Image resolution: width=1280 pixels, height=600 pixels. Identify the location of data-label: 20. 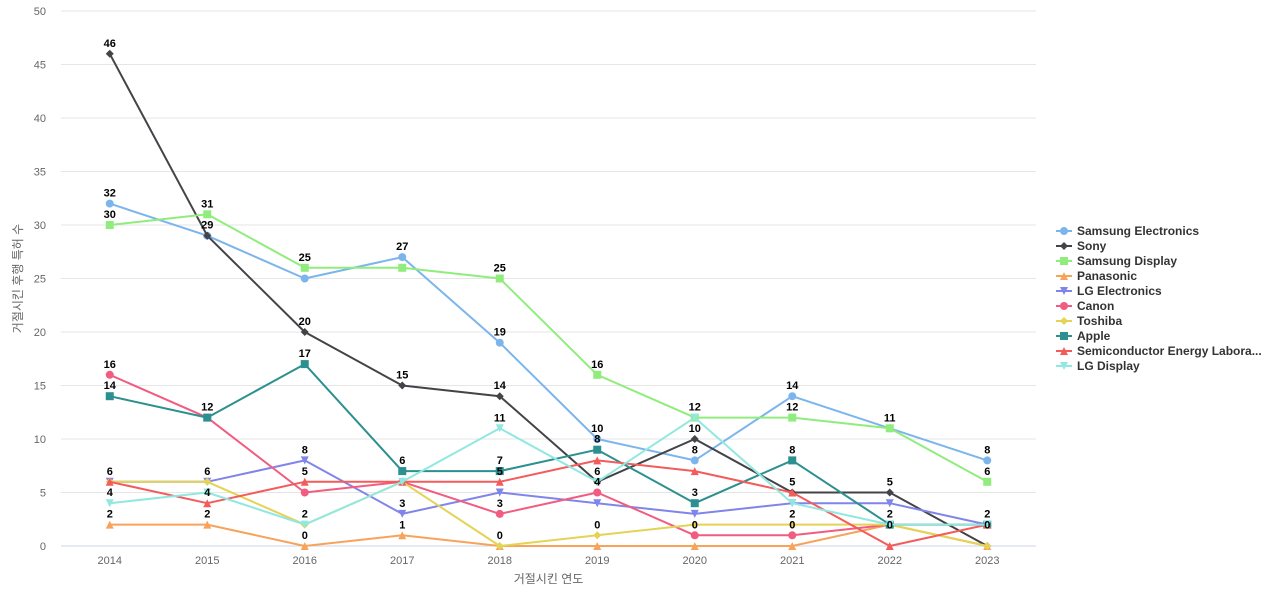
(305, 322).